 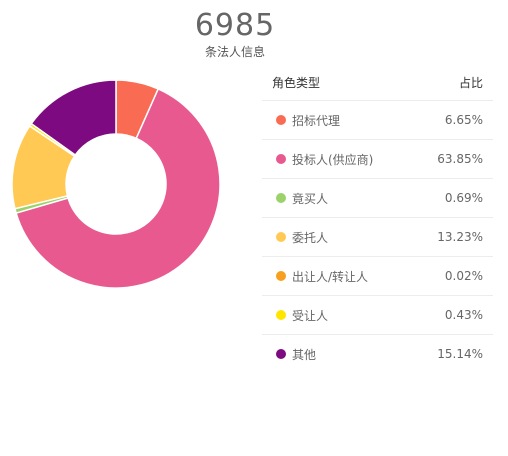 I want to click on legend-percentage: 13.23%, so click(x=460, y=237).